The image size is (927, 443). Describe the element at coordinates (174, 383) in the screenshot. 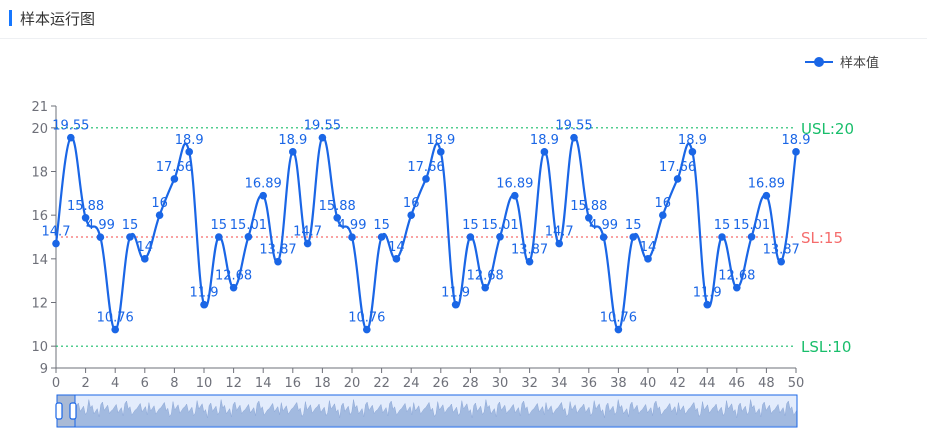

I see `x-tick-label: 8` at that location.